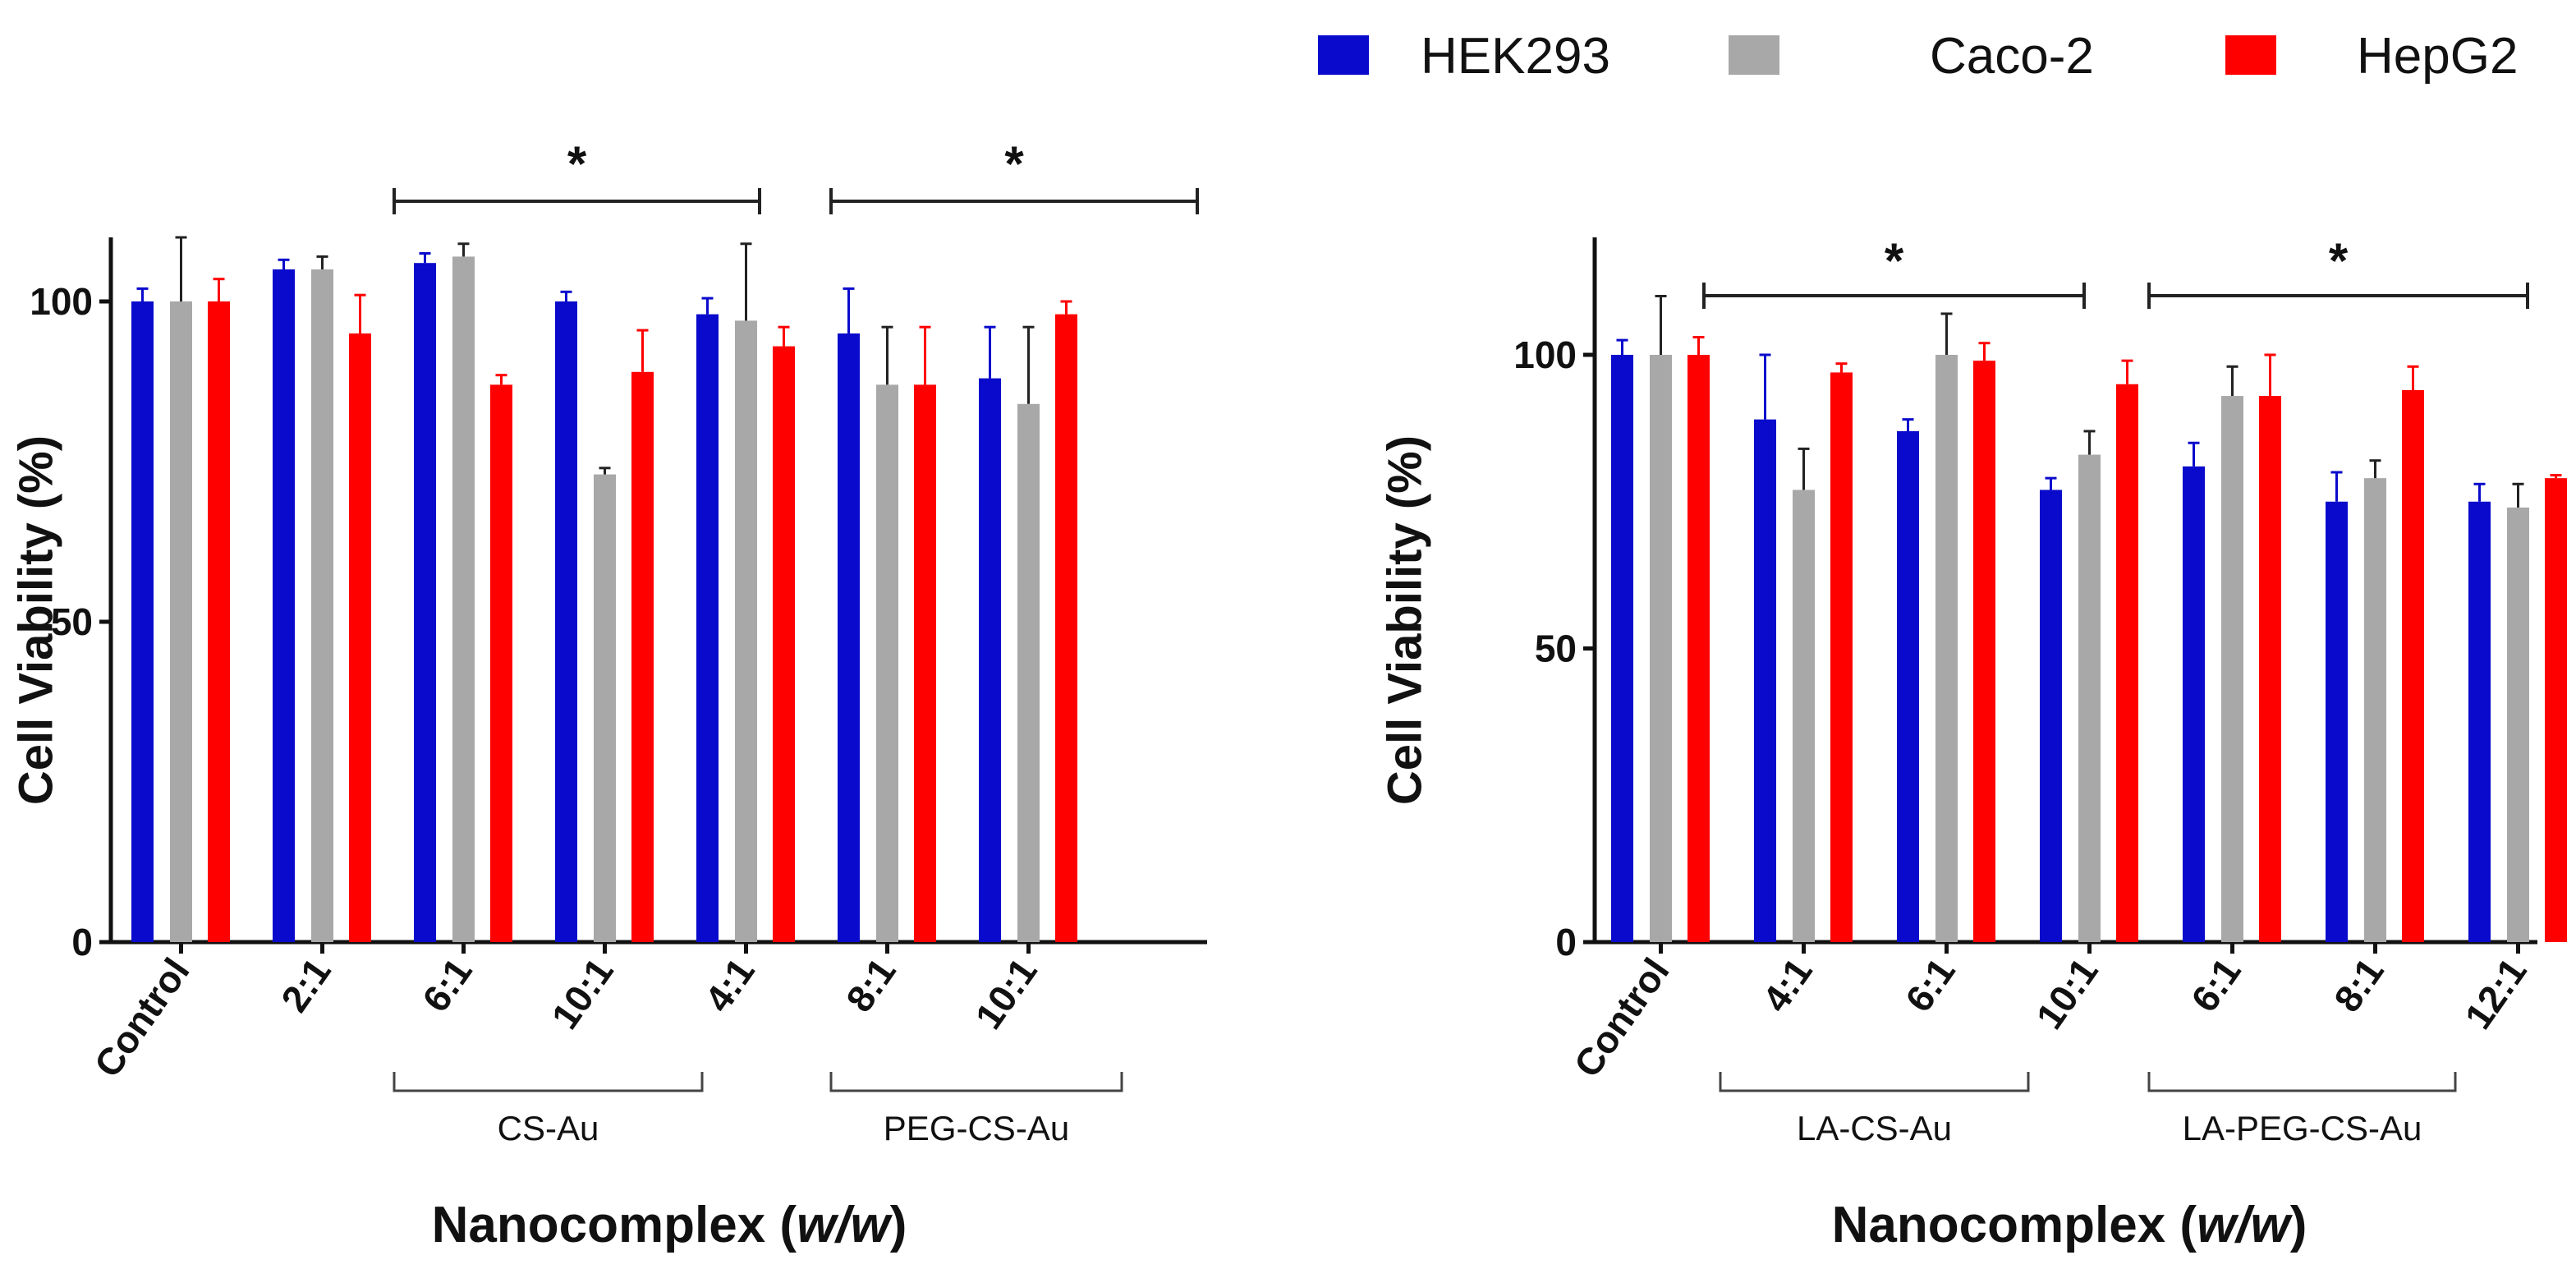  Describe the element at coordinates (1515, 56) in the screenshot. I see `legend-label-hek293: HEK293` at that location.